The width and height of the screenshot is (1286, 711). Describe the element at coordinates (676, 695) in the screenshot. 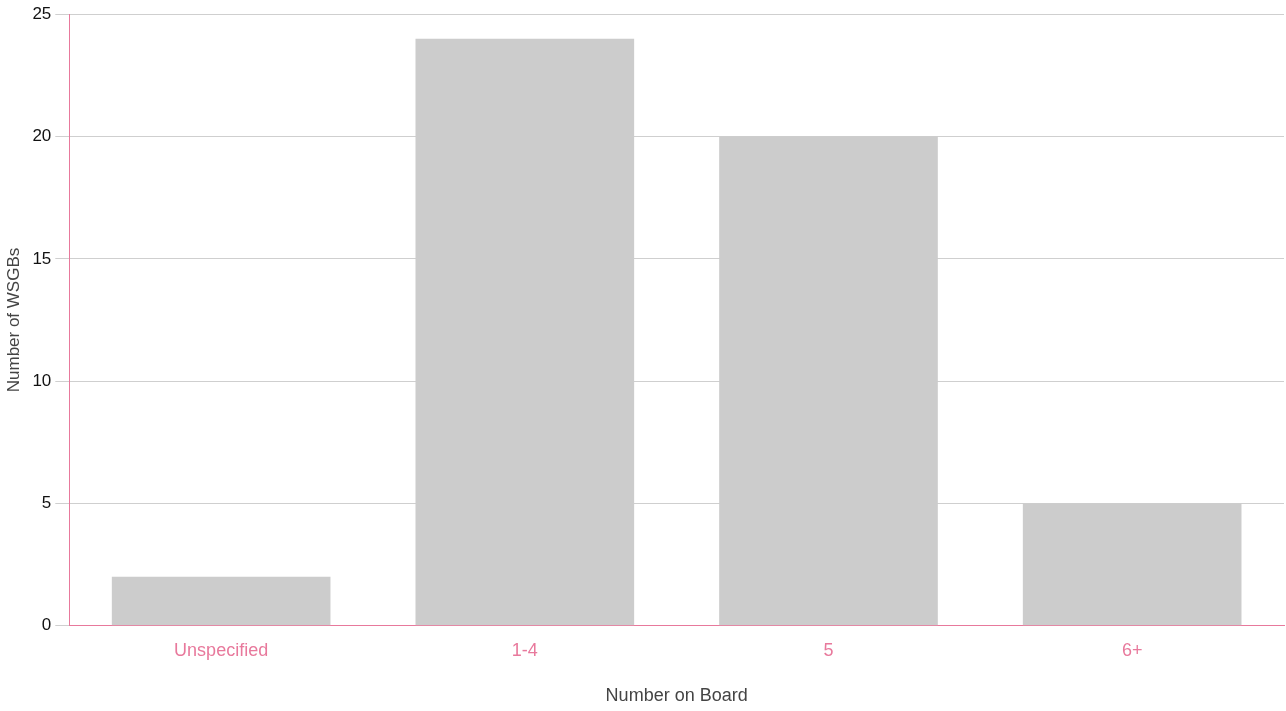

I see `x-axis-title: Number on Board` at that location.